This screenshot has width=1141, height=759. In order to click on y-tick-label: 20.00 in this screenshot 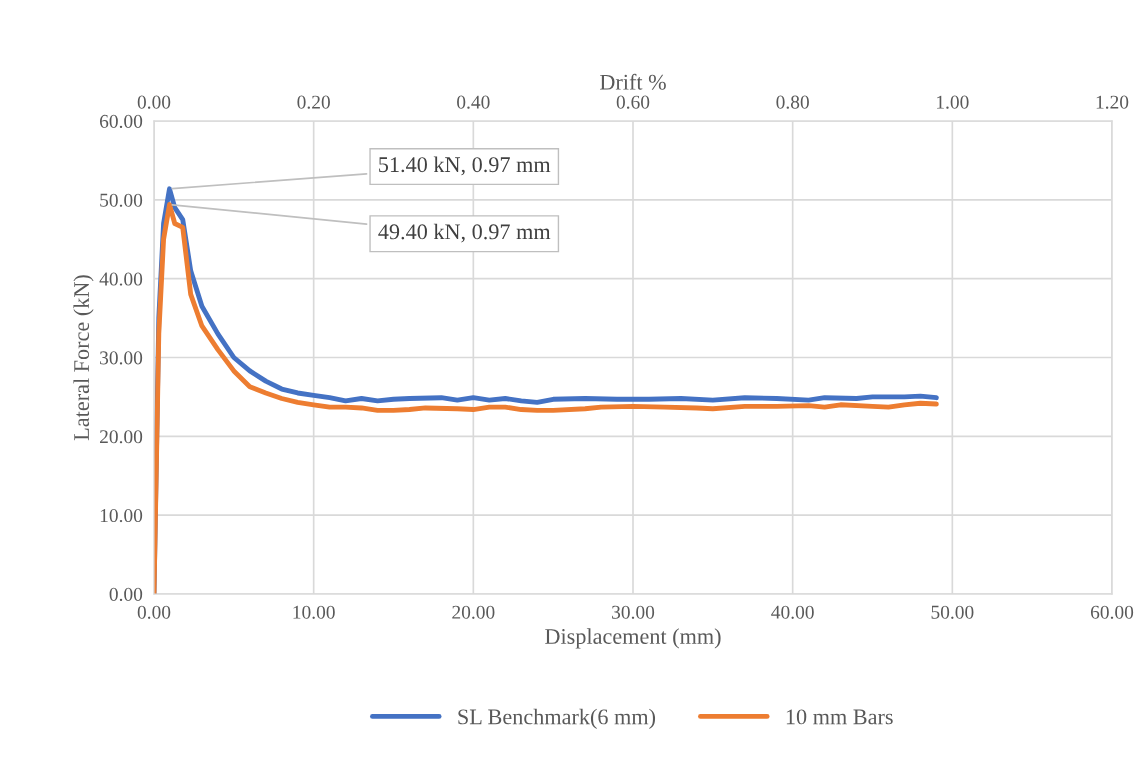, I will do `click(121, 437)`.